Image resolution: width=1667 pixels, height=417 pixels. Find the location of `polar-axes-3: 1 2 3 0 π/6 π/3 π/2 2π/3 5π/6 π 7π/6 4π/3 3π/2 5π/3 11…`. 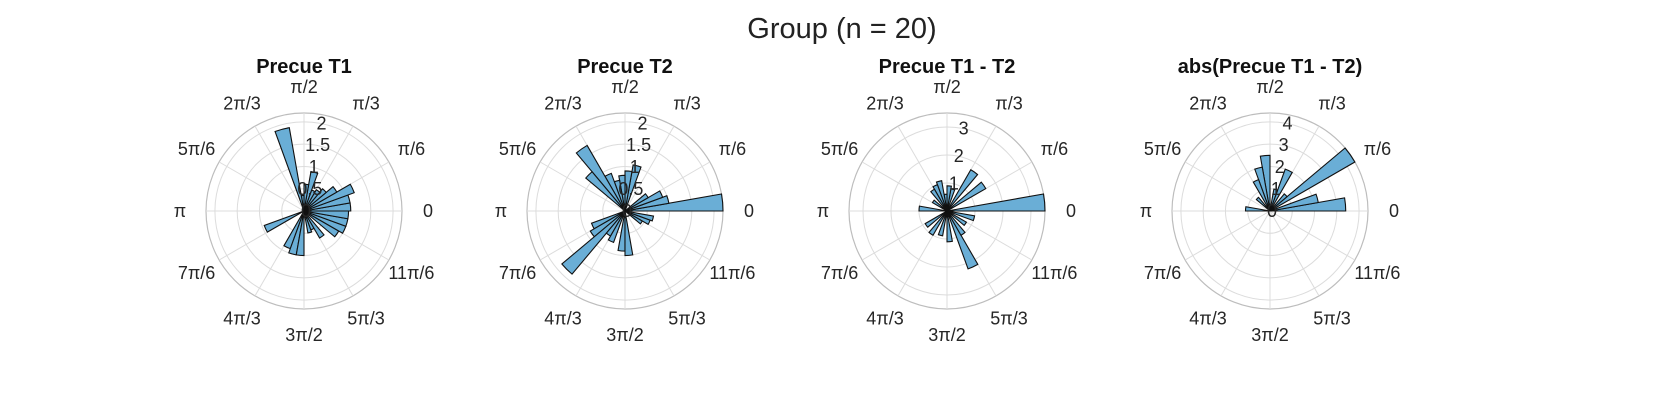

polar-axes-3: 1 2 3 0 π/6 π/3 π/2 2π/3 5π/6 π 7π/6 4π/3 3π/2 5π/3 11… is located at coordinates (947, 200).